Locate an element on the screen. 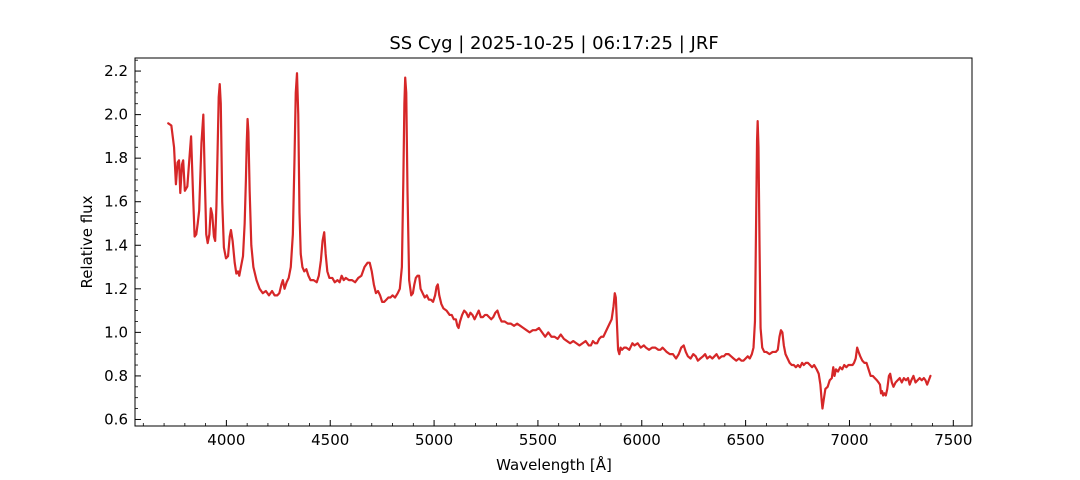 The height and width of the screenshot is (480, 1080). x-tick-label: 5000 is located at coordinates (434, 440).